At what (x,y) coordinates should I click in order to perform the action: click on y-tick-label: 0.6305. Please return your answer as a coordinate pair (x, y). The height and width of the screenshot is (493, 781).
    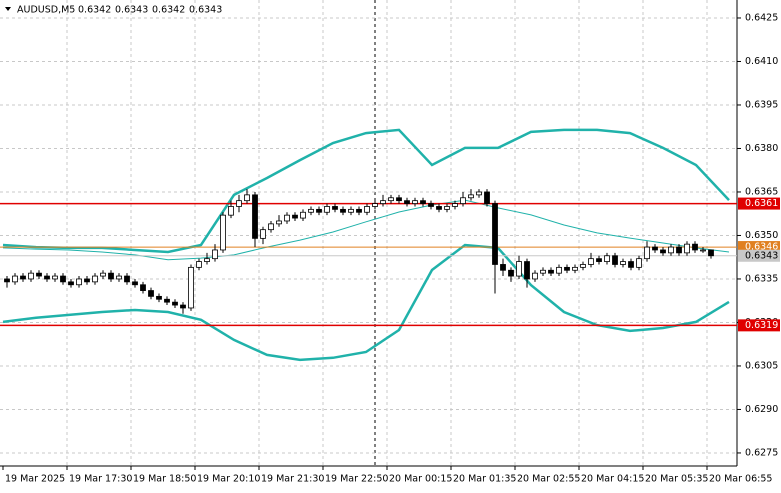
    Looking at the image, I should click on (761, 365).